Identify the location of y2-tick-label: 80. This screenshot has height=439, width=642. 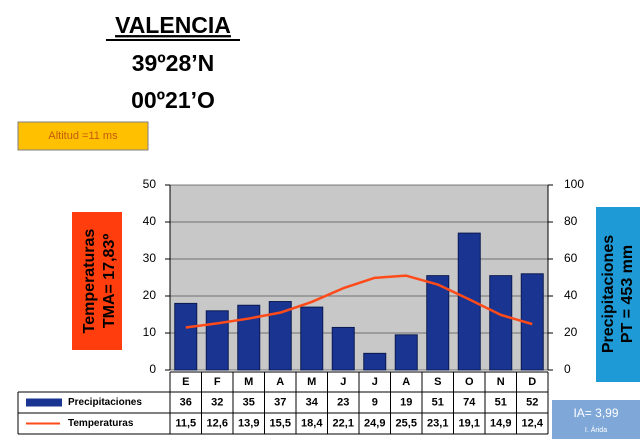
(571, 221).